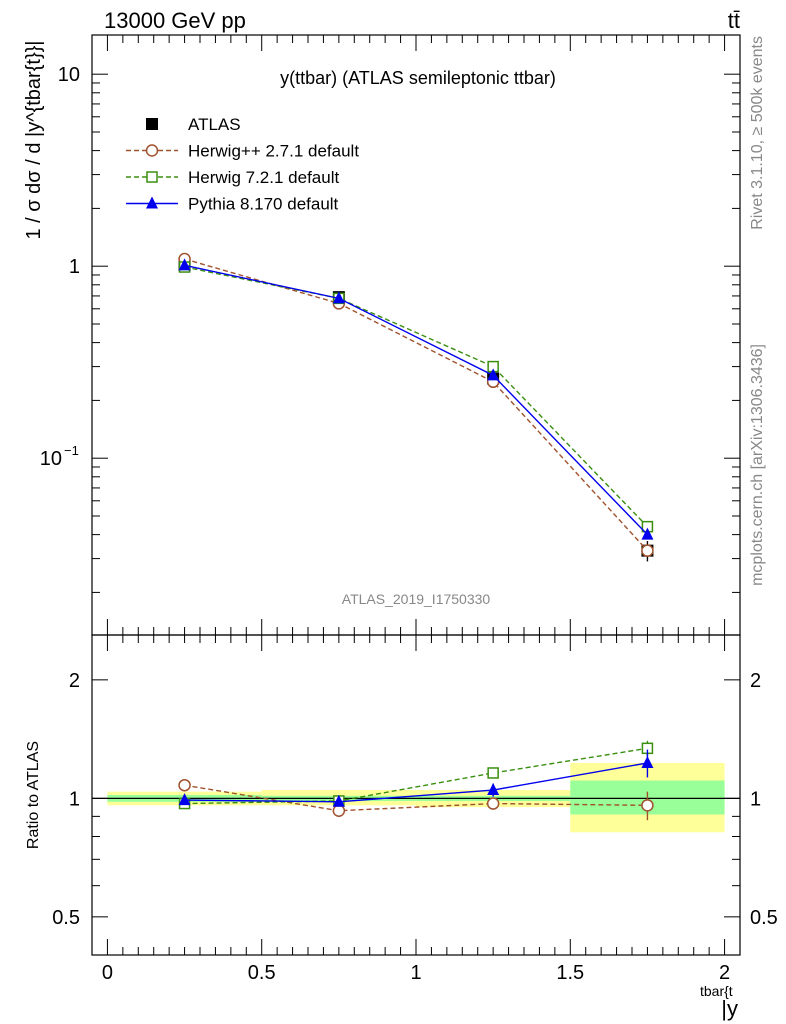 The width and height of the screenshot is (786, 1024). I want to click on ratio-plot-area, so click(416, 786).